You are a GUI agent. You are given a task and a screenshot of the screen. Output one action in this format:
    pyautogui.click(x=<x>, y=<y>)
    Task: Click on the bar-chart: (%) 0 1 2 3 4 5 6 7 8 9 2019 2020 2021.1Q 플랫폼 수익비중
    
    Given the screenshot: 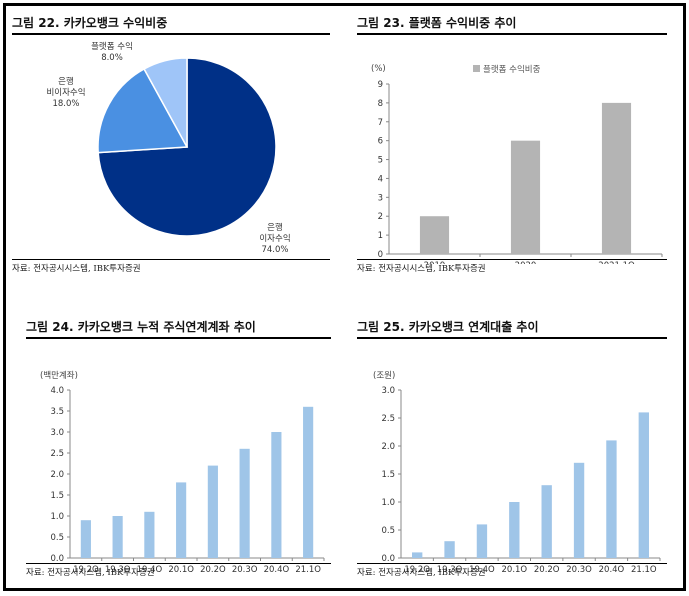 What is the action you would take?
    pyautogui.click(x=517, y=164)
    